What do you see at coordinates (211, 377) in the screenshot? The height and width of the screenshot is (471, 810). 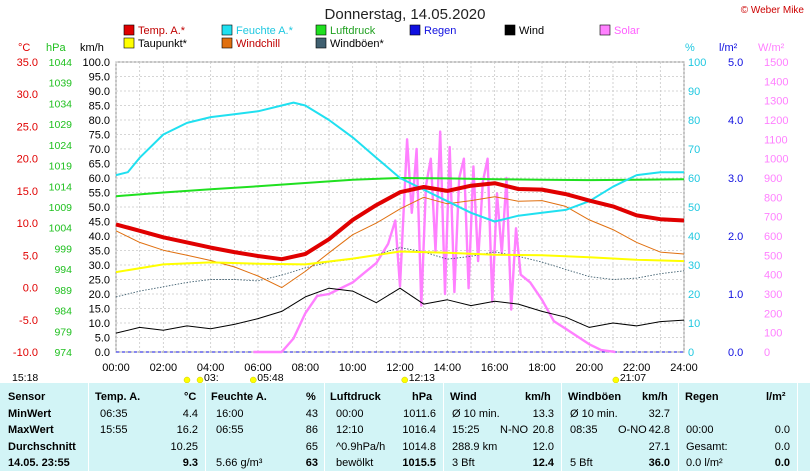 I see `sun-time-label: 03:` at bounding box center [211, 377].